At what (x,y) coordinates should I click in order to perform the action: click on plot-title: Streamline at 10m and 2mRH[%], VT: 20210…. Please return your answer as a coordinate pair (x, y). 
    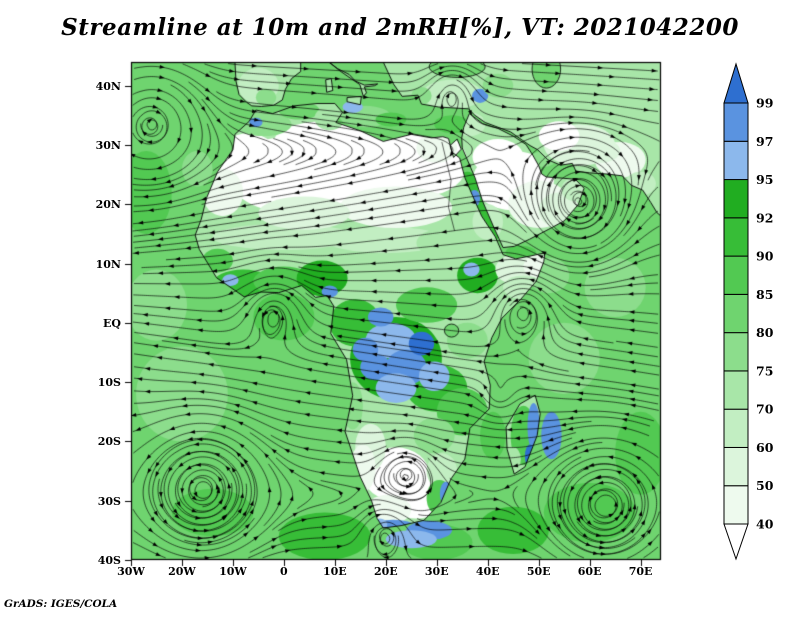
    Looking at the image, I should click on (400, 27).